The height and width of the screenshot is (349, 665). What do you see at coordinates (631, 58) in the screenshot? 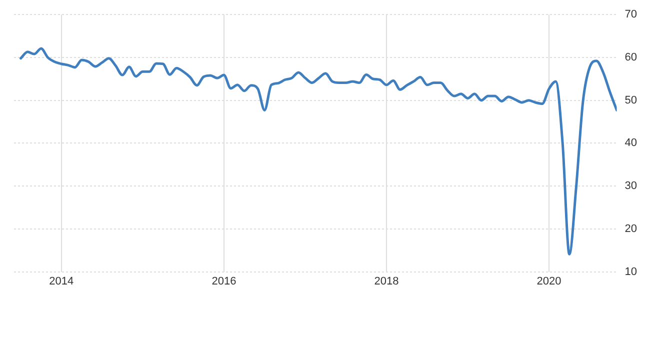
I see `y-tick-label: 60` at bounding box center [631, 58].